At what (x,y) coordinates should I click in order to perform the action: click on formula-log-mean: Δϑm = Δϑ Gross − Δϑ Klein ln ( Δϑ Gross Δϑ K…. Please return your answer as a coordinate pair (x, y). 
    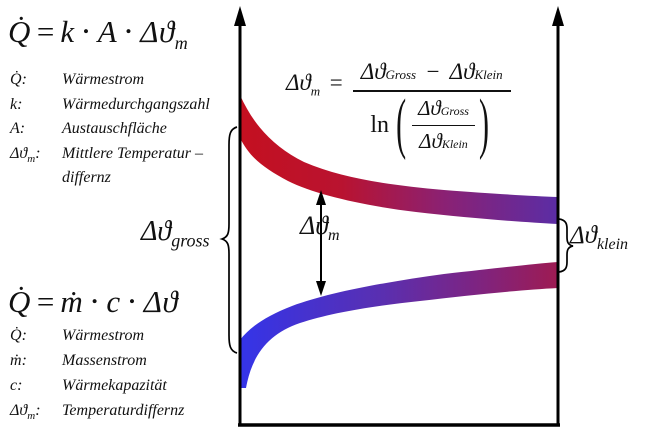
    Looking at the image, I should click on (398, 109).